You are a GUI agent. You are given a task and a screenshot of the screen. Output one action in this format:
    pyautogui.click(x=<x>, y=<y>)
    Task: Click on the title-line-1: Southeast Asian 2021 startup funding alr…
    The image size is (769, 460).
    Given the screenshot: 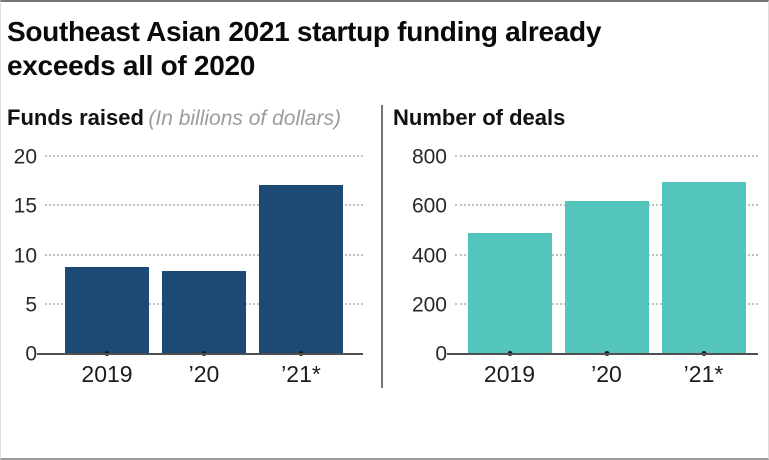 What is the action you would take?
    pyautogui.click(x=304, y=31)
    